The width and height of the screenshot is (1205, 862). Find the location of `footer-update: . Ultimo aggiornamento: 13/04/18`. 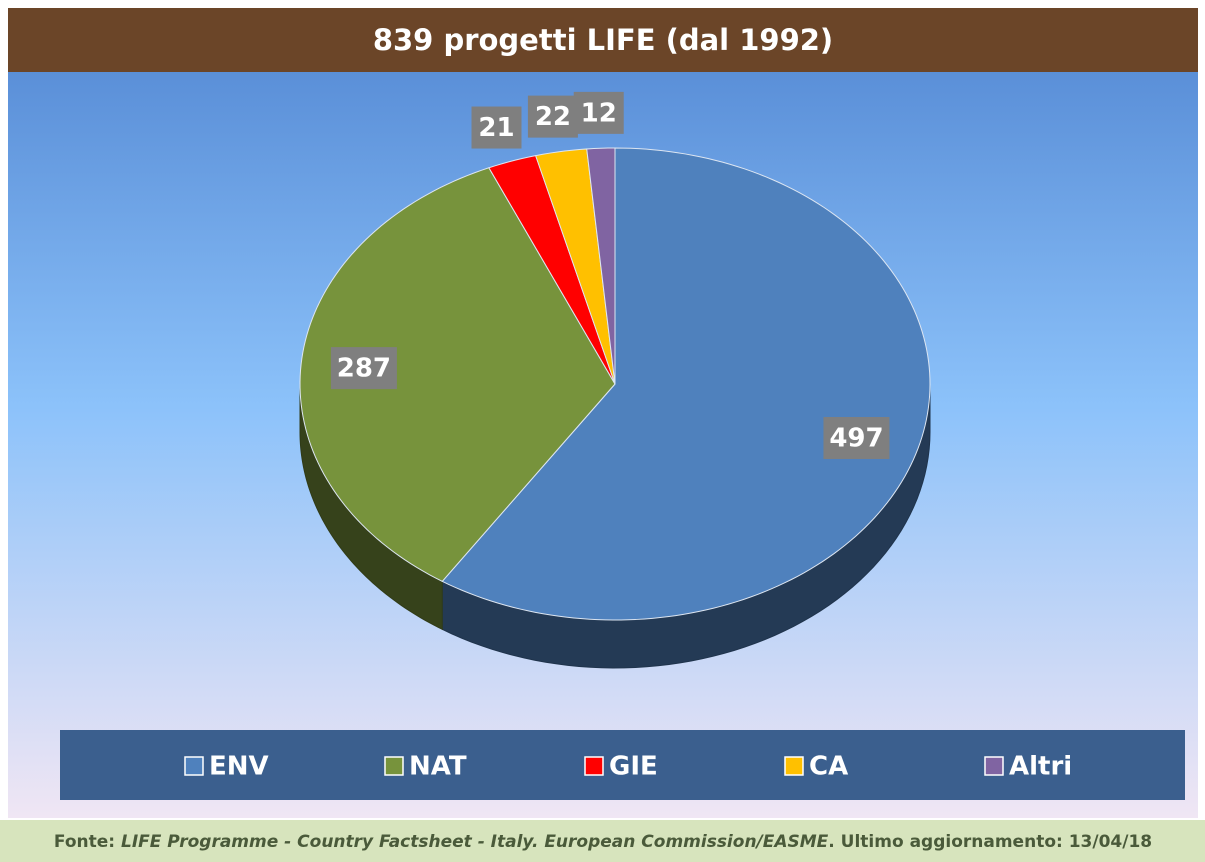

footer-update: . Ultimo aggiornamento: 13/04/18 is located at coordinates (990, 842).